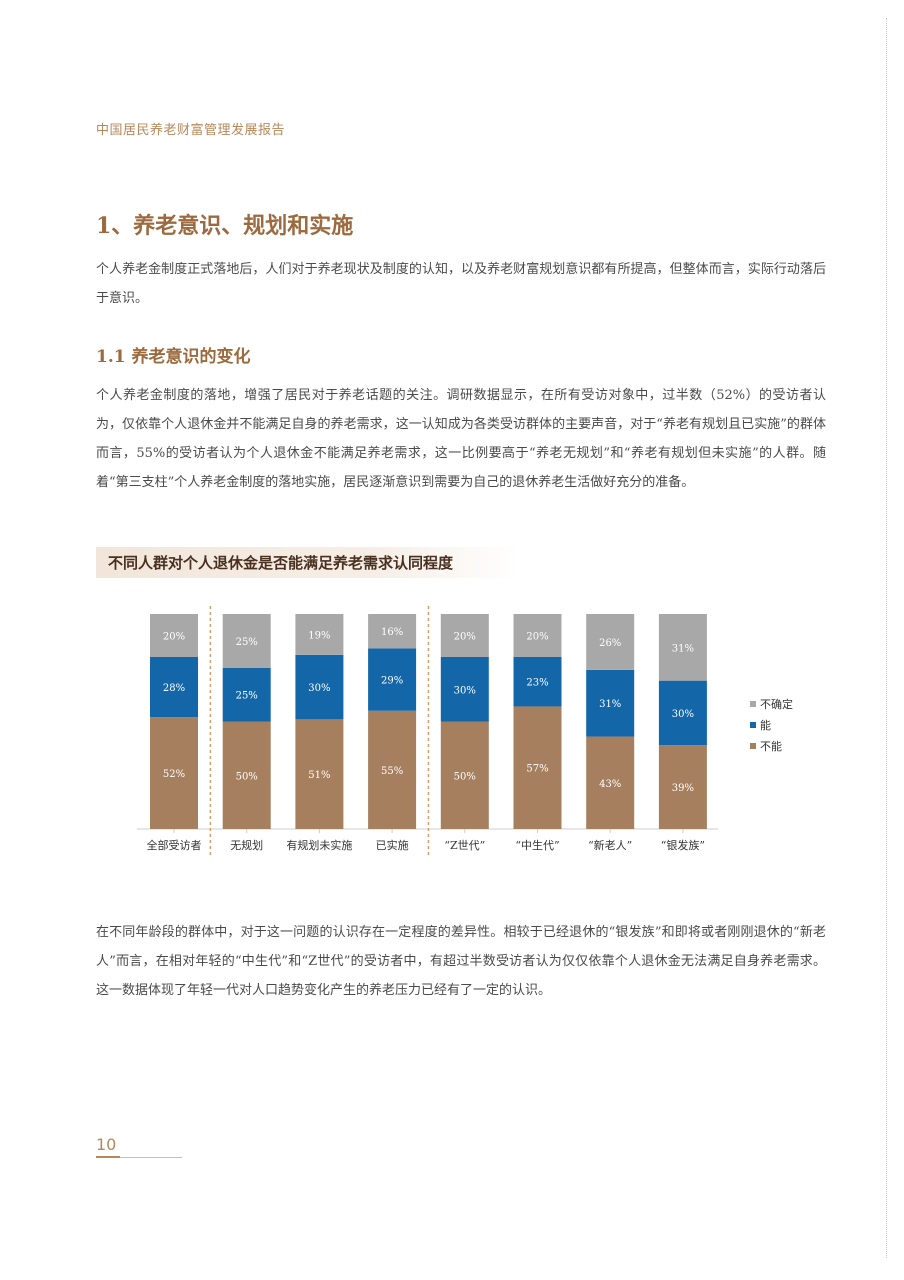 The image size is (904, 1280). What do you see at coordinates (191, 130) in the screenshot?
I see `running-header: 中国居民养老财富管理发展报告` at bounding box center [191, 130].